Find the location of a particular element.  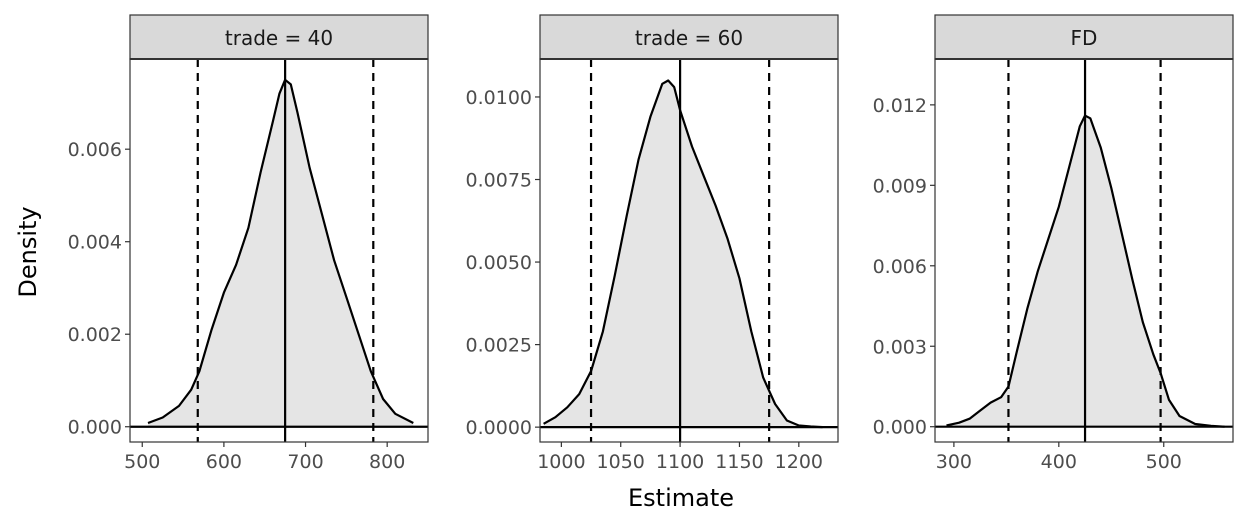

x-tick-label: 1050 is located at coordinates (621, 462).